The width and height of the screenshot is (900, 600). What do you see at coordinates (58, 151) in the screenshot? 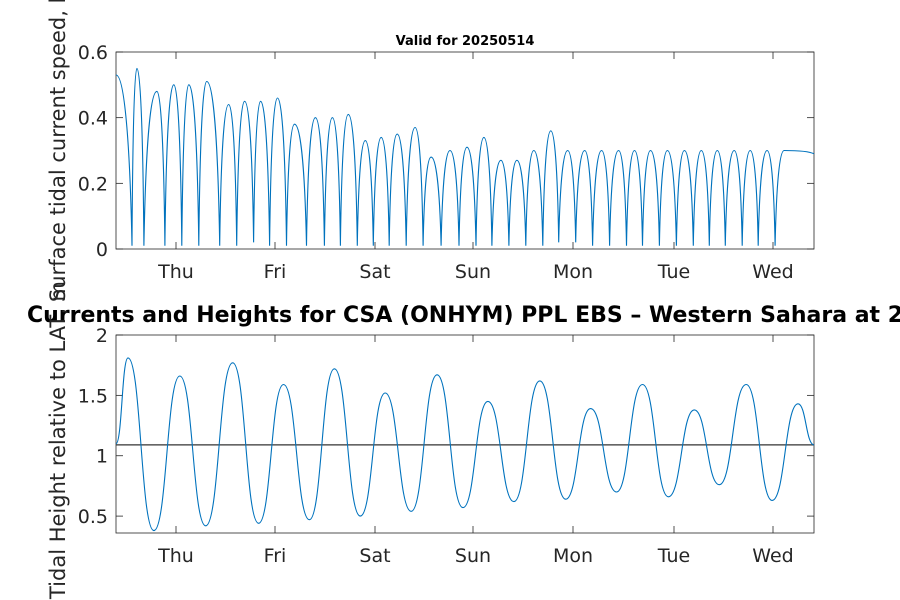
I see `top-y-axis-label: Surface tidal current speed, kn` at bounding box center [58, 151].